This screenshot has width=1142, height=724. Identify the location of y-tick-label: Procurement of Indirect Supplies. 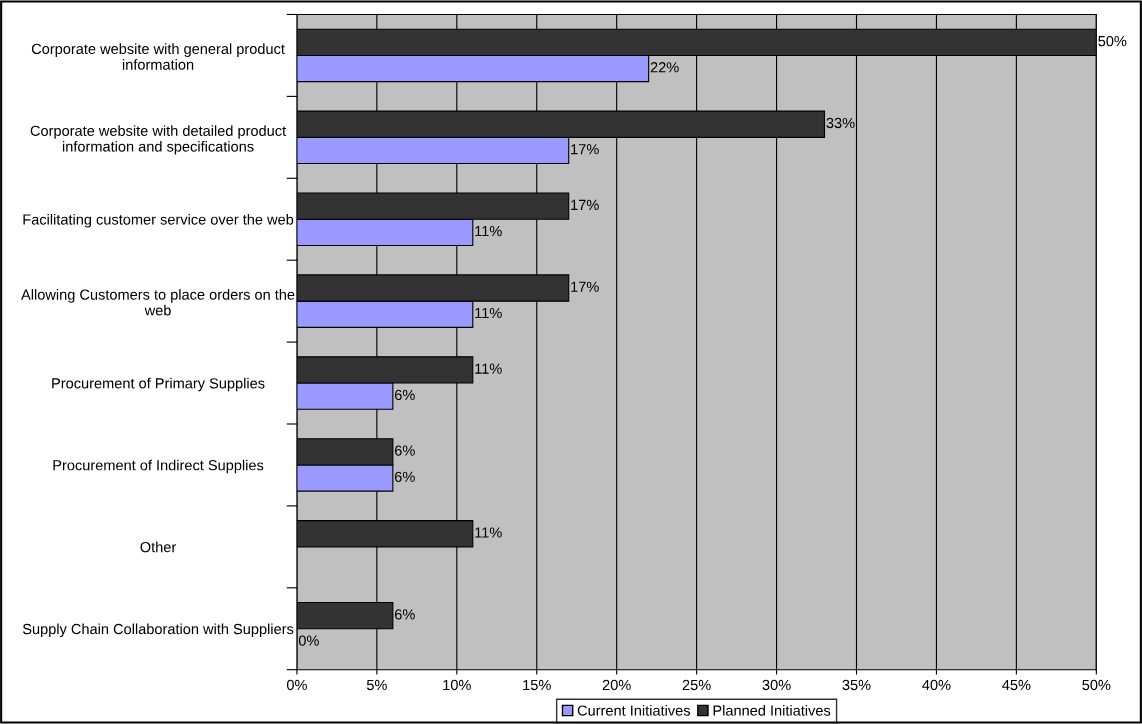
(158, 466).